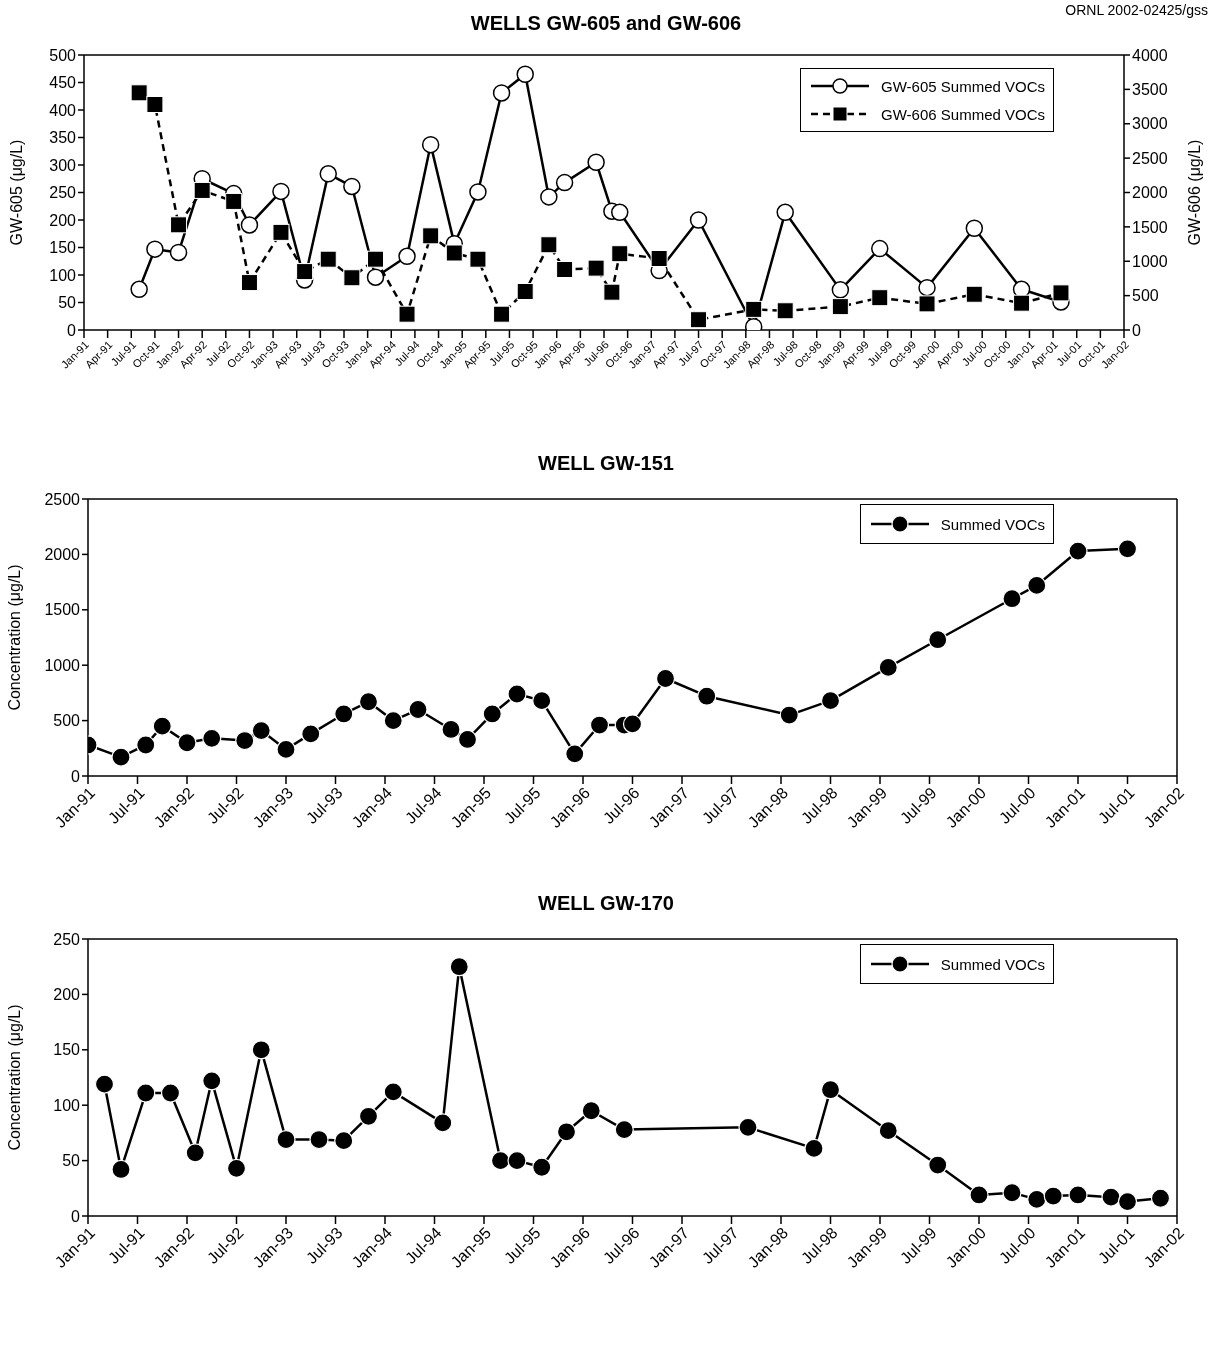  Describe the element at coordinates (67, 721) in the screenshot. I see `y-tick-label: 500` at that location.